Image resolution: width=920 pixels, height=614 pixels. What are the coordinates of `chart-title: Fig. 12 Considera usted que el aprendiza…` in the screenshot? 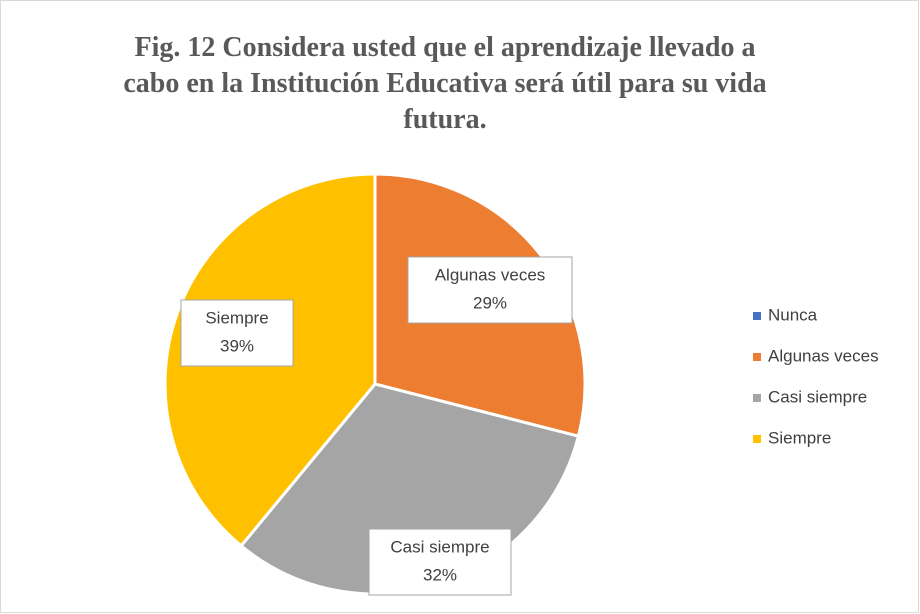 It's located at (445, 83).